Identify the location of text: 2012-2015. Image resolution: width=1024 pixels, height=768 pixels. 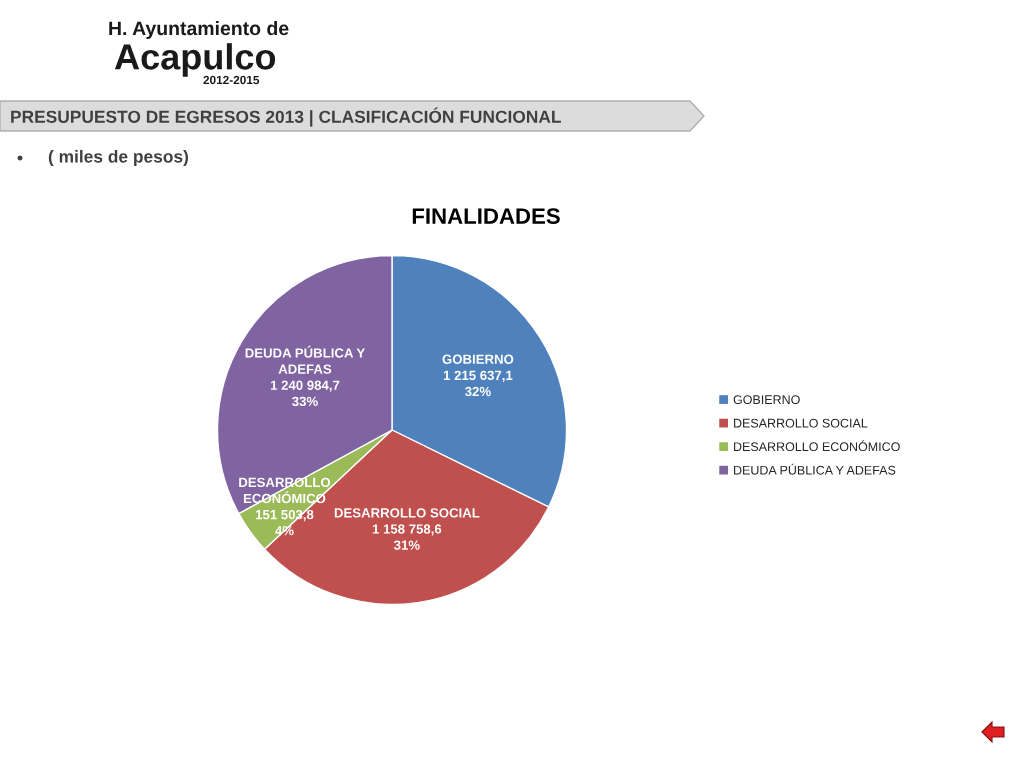
(231, 80).